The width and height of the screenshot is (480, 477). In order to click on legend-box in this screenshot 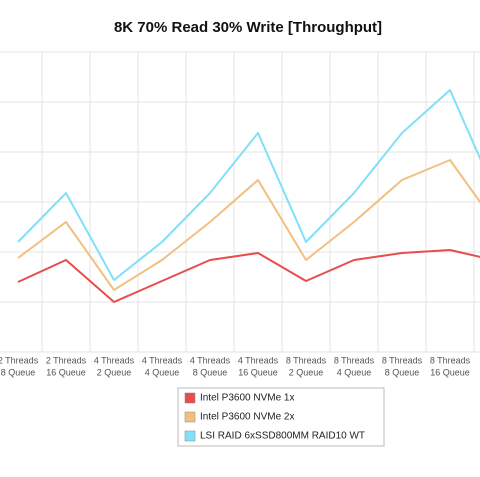, I will do `click(281, 417)`.